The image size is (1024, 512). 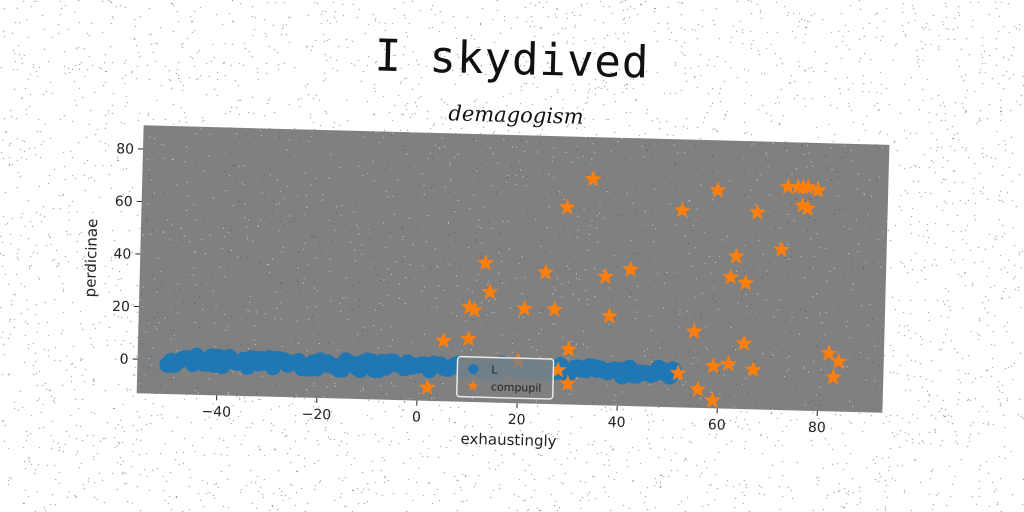 I want to click on y-axis-ticks: 0 20 40 60 80, so click(x=128, y=254).